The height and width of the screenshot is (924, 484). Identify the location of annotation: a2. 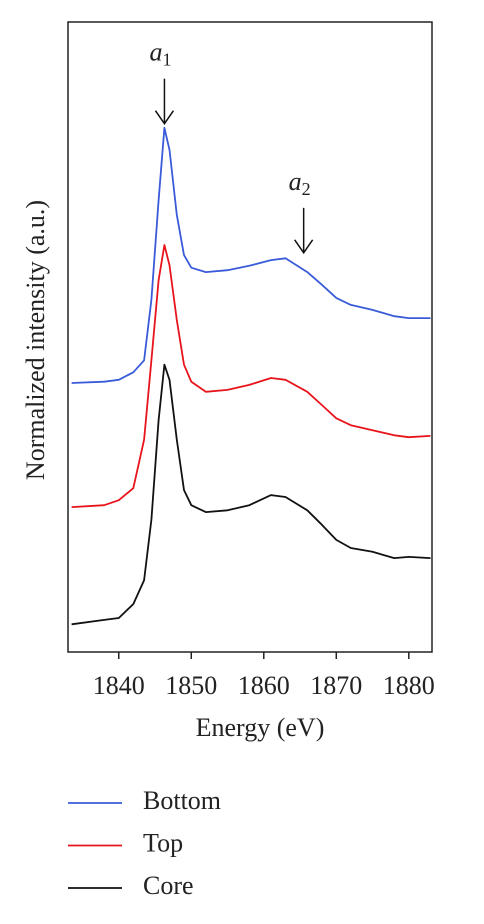
(300, 183).